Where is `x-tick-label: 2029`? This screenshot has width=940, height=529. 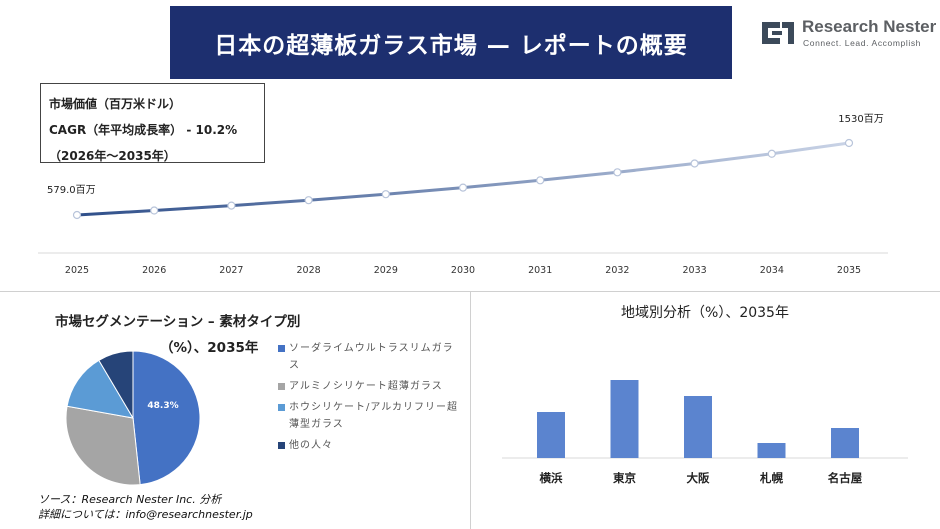 x-tick-label: 2029 is located at coordinates (386, 270).